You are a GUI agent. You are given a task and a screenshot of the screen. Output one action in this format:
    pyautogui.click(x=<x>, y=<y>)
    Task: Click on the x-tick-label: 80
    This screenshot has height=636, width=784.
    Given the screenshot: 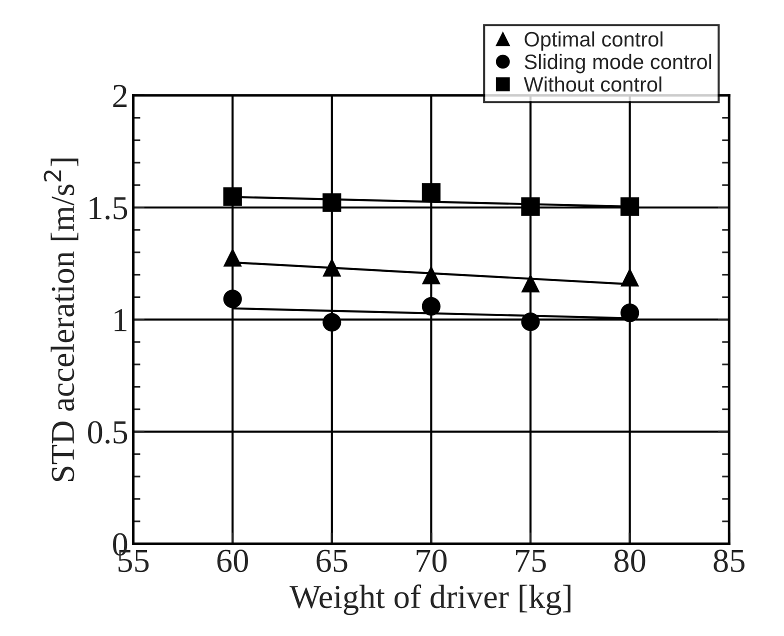 What is the action you would take?
    pyautogui.click(x=630, y=561)
    